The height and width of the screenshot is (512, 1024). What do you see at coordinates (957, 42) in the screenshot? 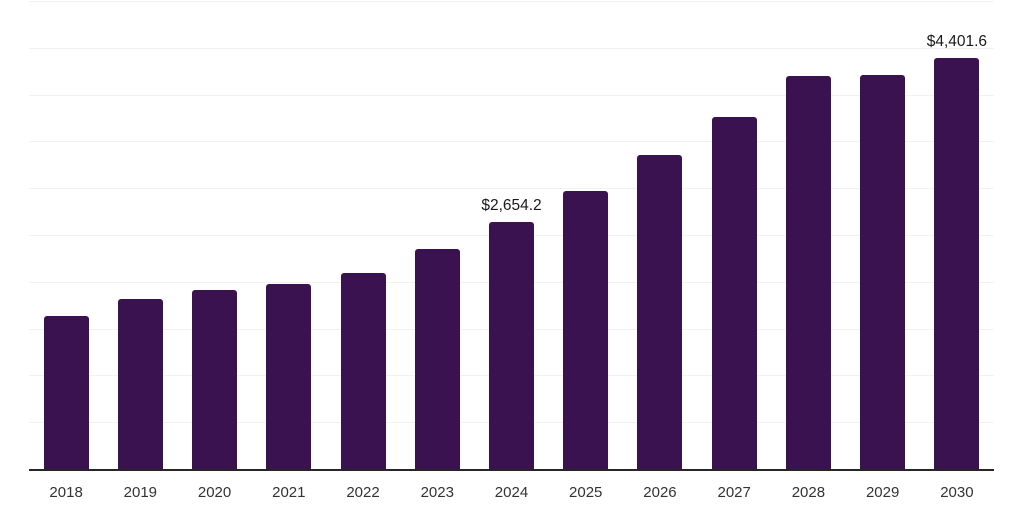
I see `data-label-2030: $4,401.6` at bounding box center [957, 42].